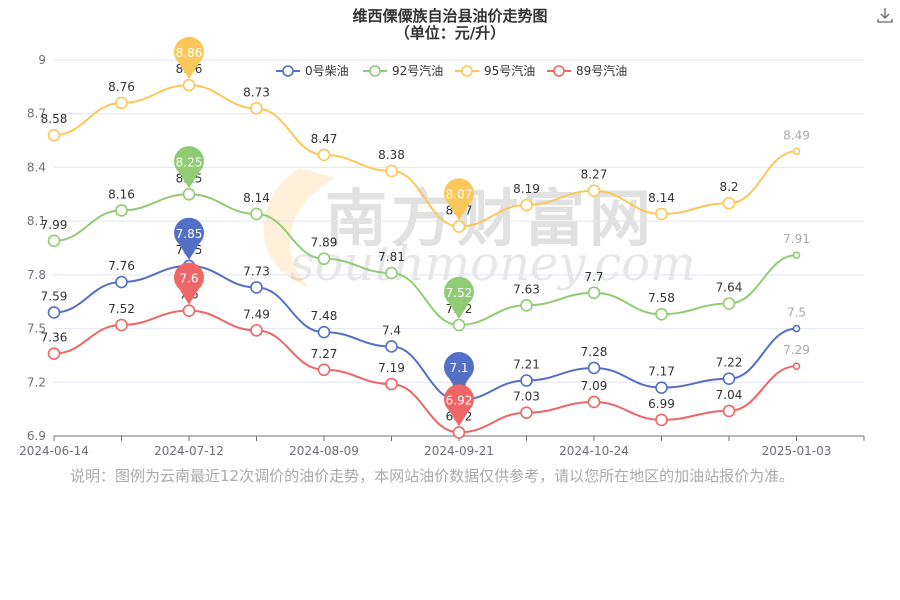 The image size is (900, 600). Describe the element at coordinates (36, 436) in the screenshot. I see `y-tick-label: 6.9` at that location.